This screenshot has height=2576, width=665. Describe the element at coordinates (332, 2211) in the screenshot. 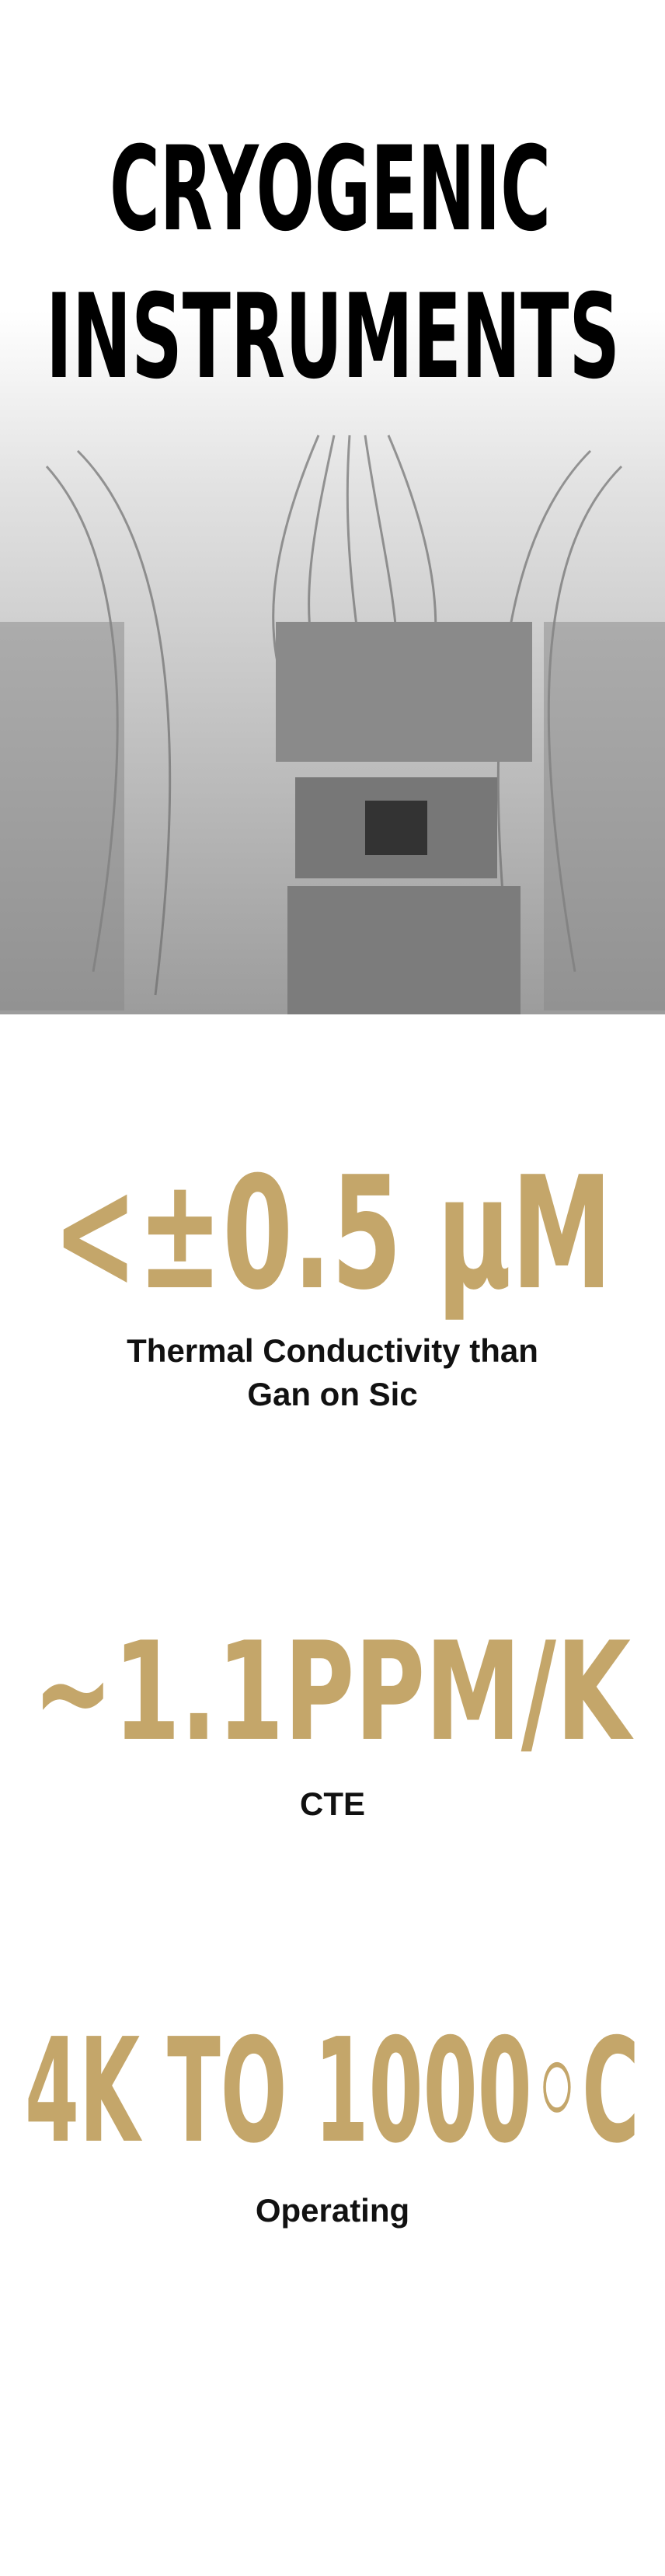

I see `stat-label: Operating` at that location.